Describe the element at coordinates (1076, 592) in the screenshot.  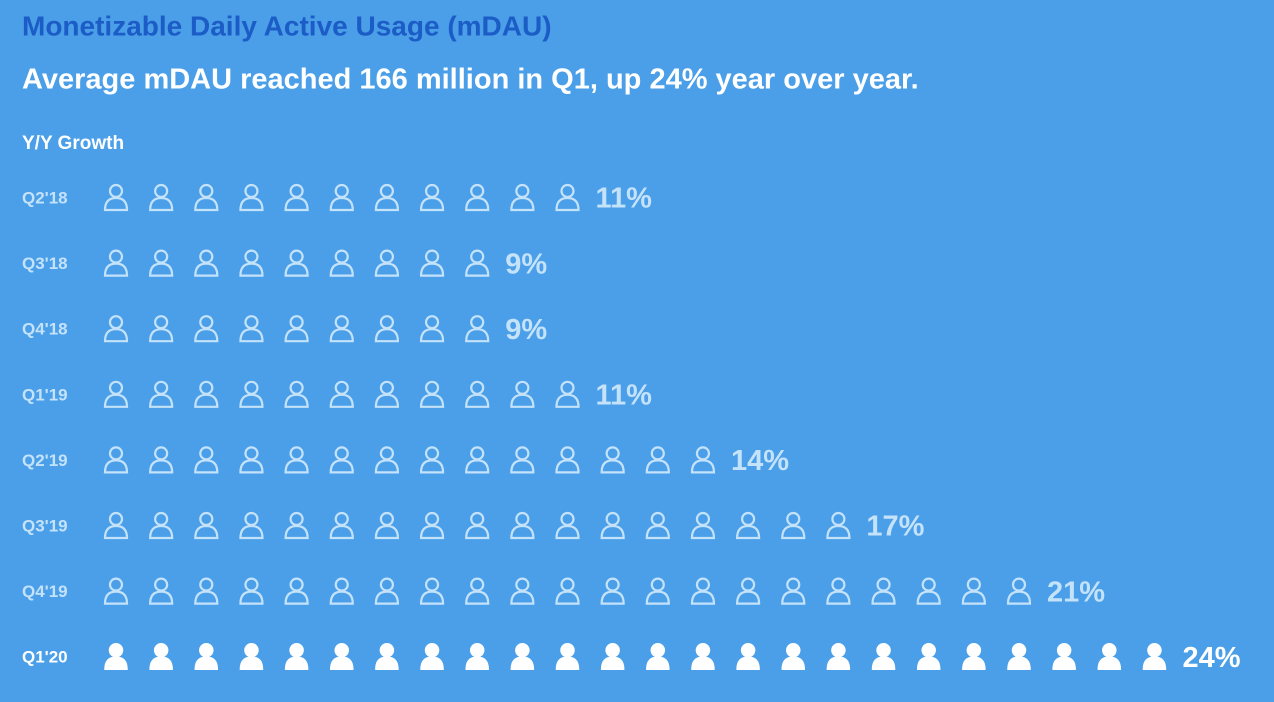
I see `value-label: 21%` at that location.